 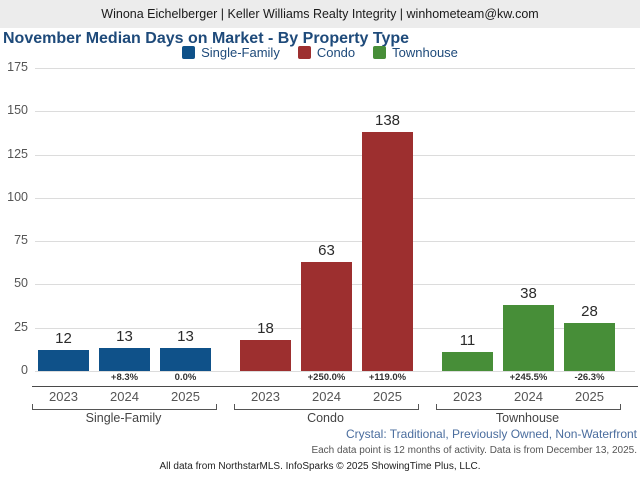 I want to click on pct-change-label: +245.5%, so click(x=528, y=377).